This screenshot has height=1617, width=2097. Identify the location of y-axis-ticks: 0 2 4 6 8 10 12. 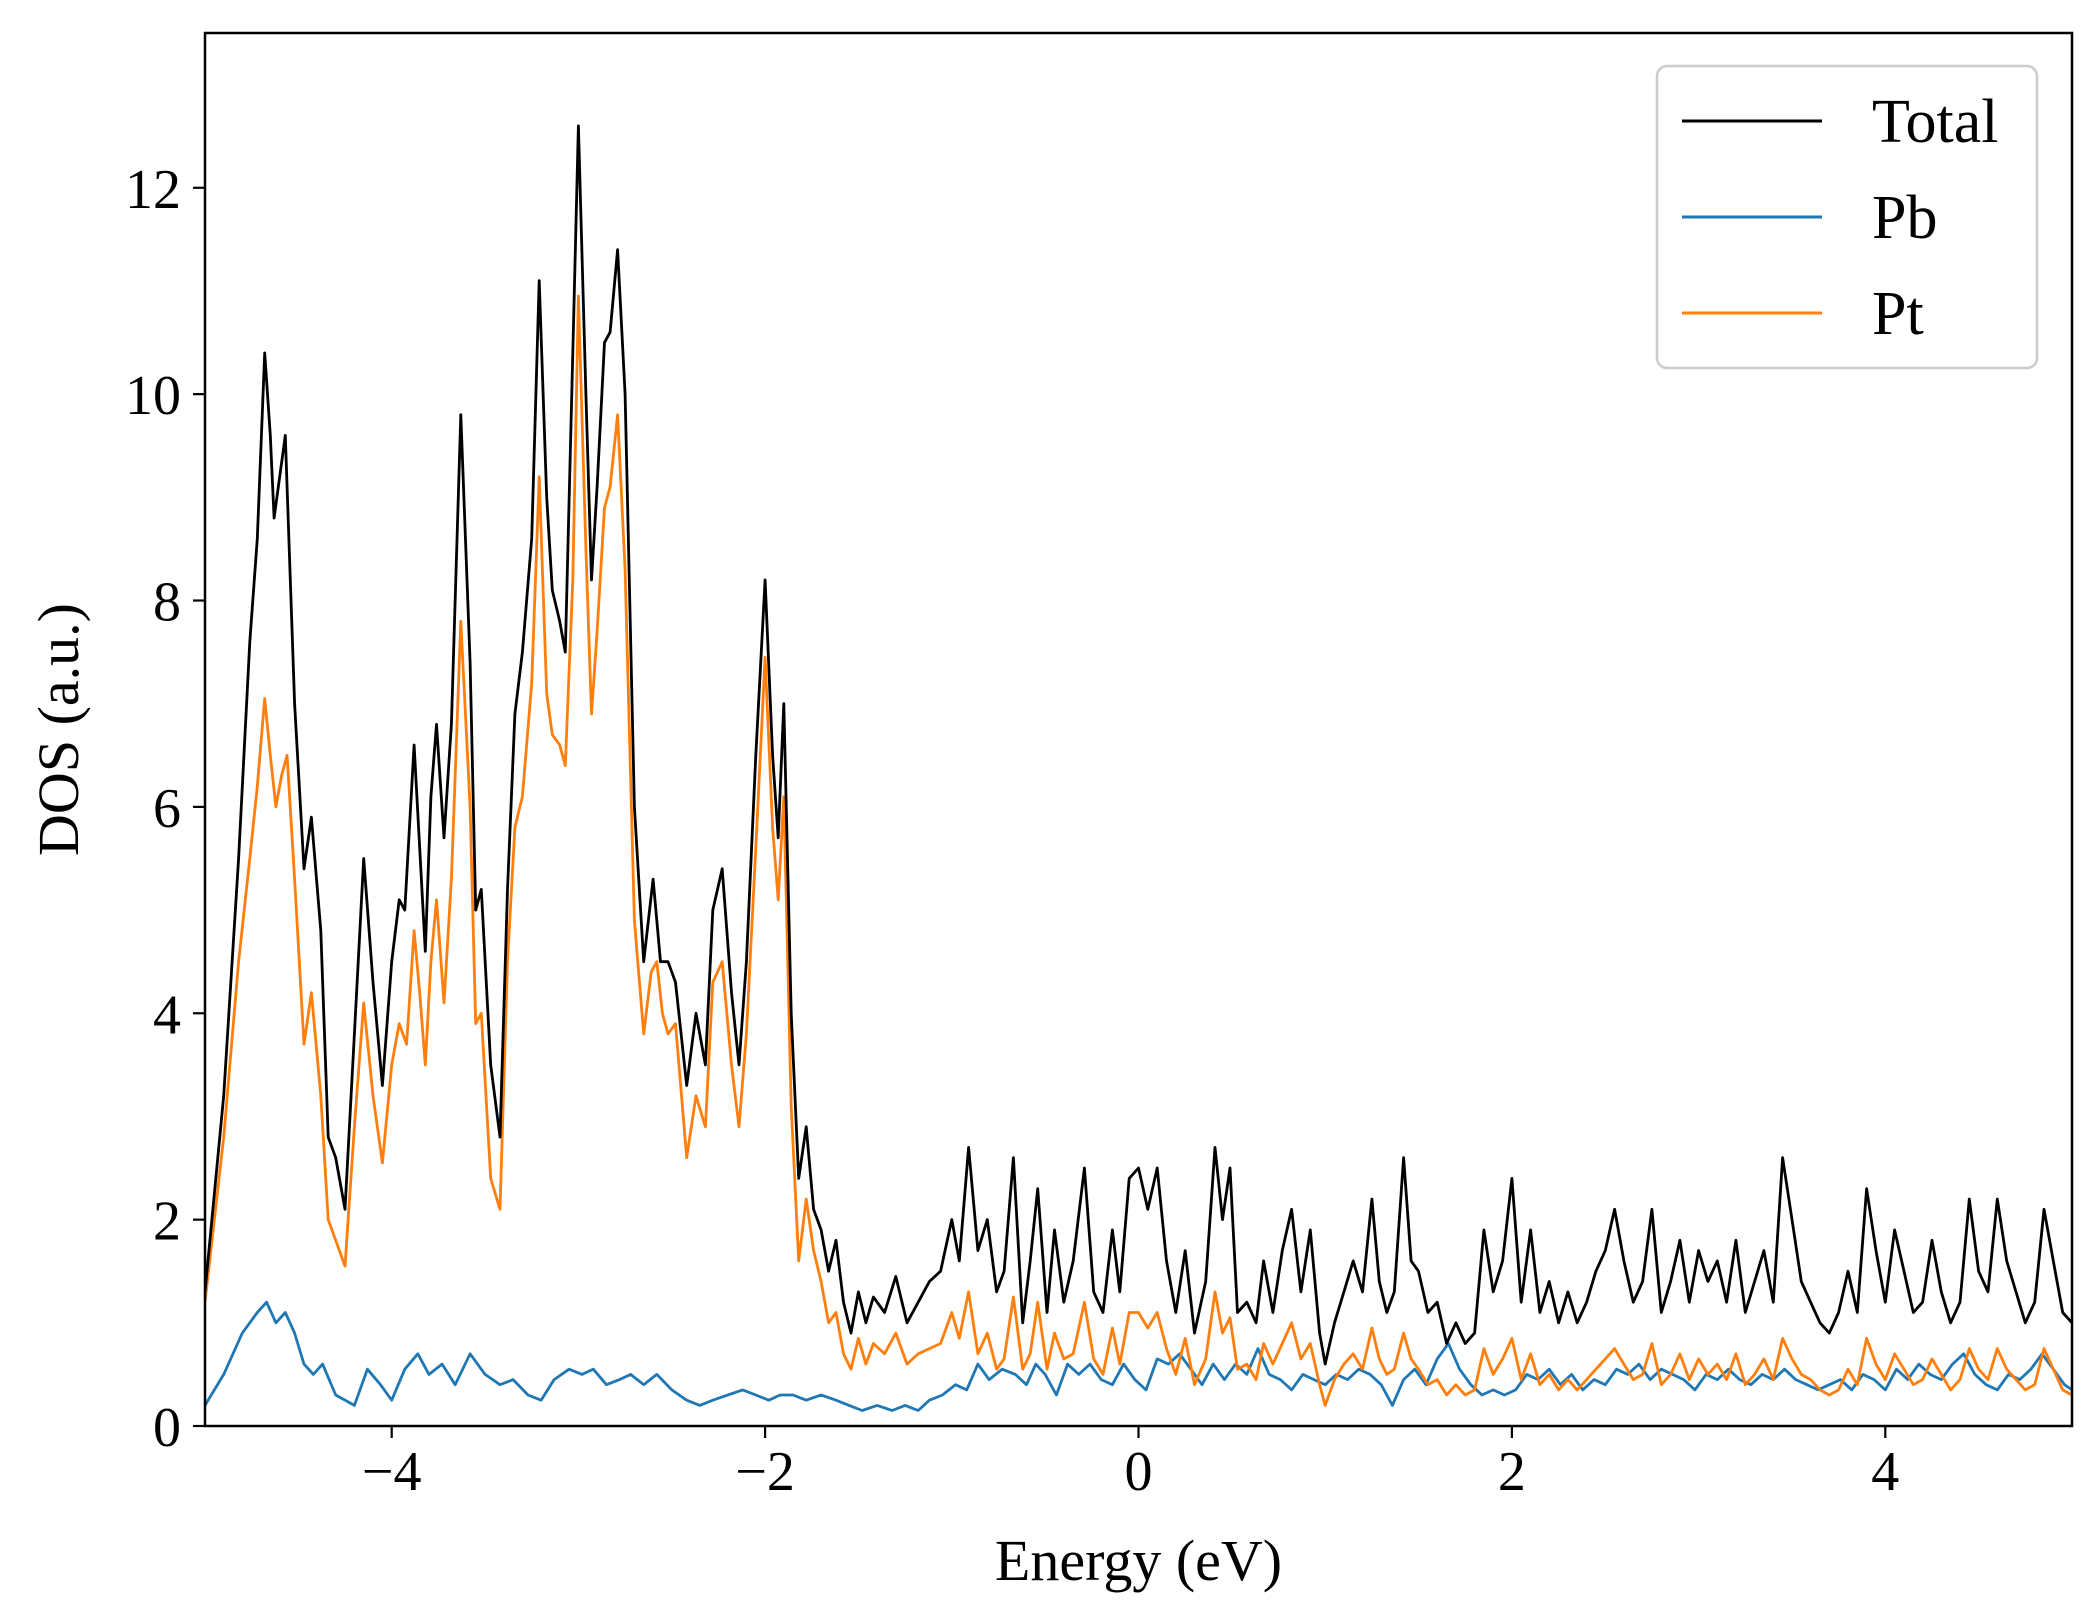
(165, 809).